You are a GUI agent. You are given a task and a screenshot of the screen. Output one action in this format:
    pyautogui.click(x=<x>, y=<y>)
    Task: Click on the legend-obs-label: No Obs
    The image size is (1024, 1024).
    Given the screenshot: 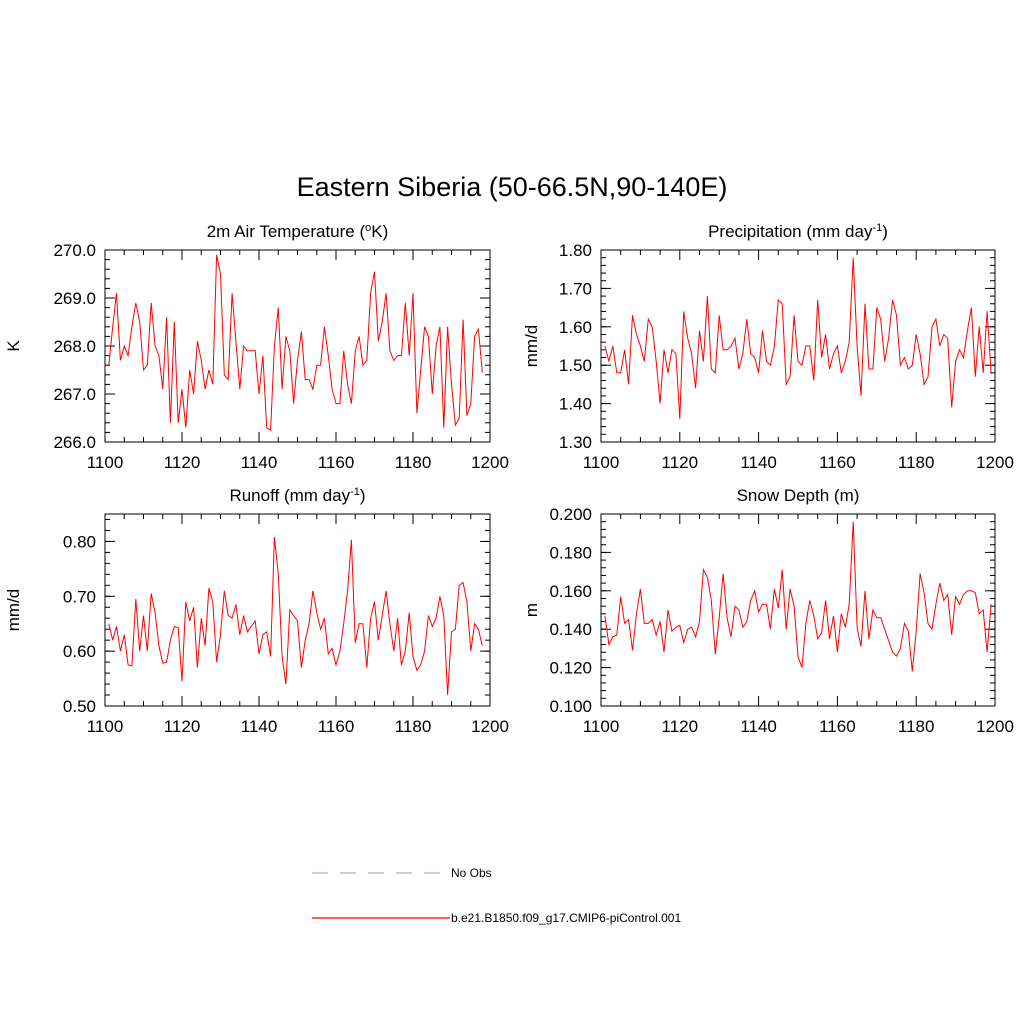 What is the action you would take?
    pyautogui.click(x=471, y=873)
    